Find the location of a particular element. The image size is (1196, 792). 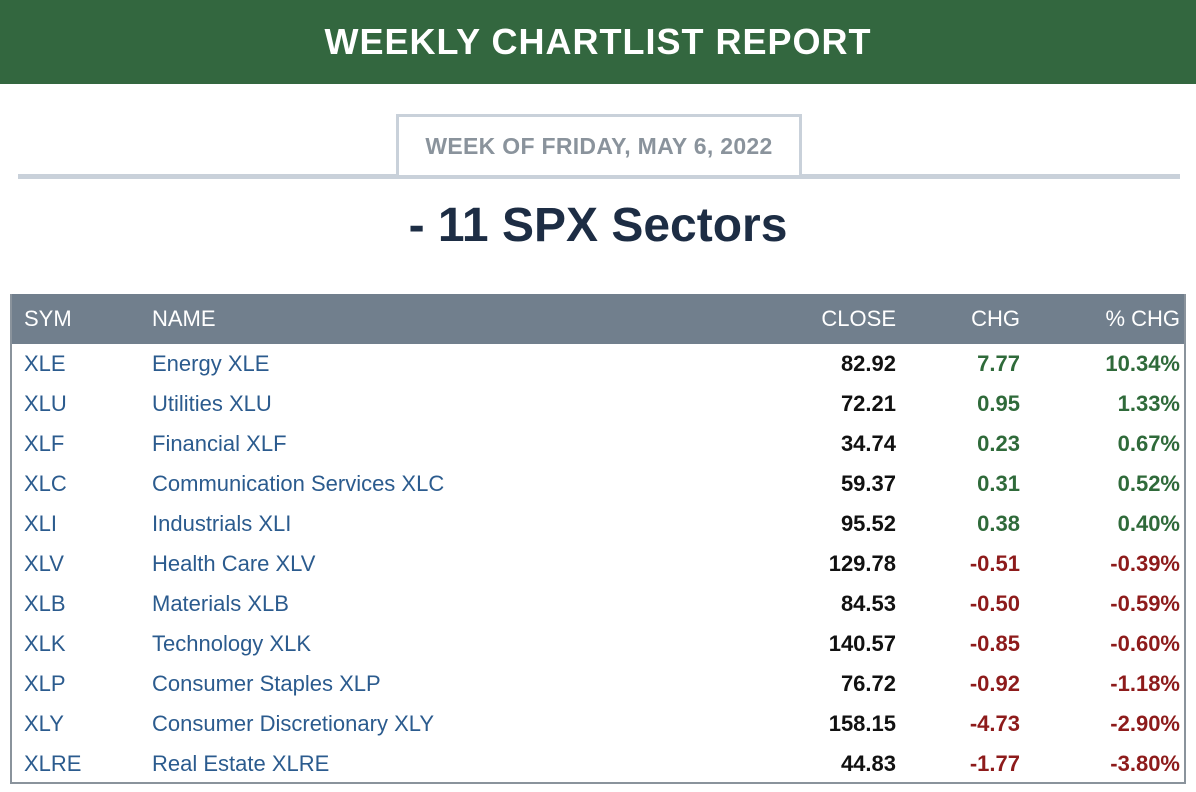

sector-name-link: Utilities XLU is located at coordinates (212, 403).